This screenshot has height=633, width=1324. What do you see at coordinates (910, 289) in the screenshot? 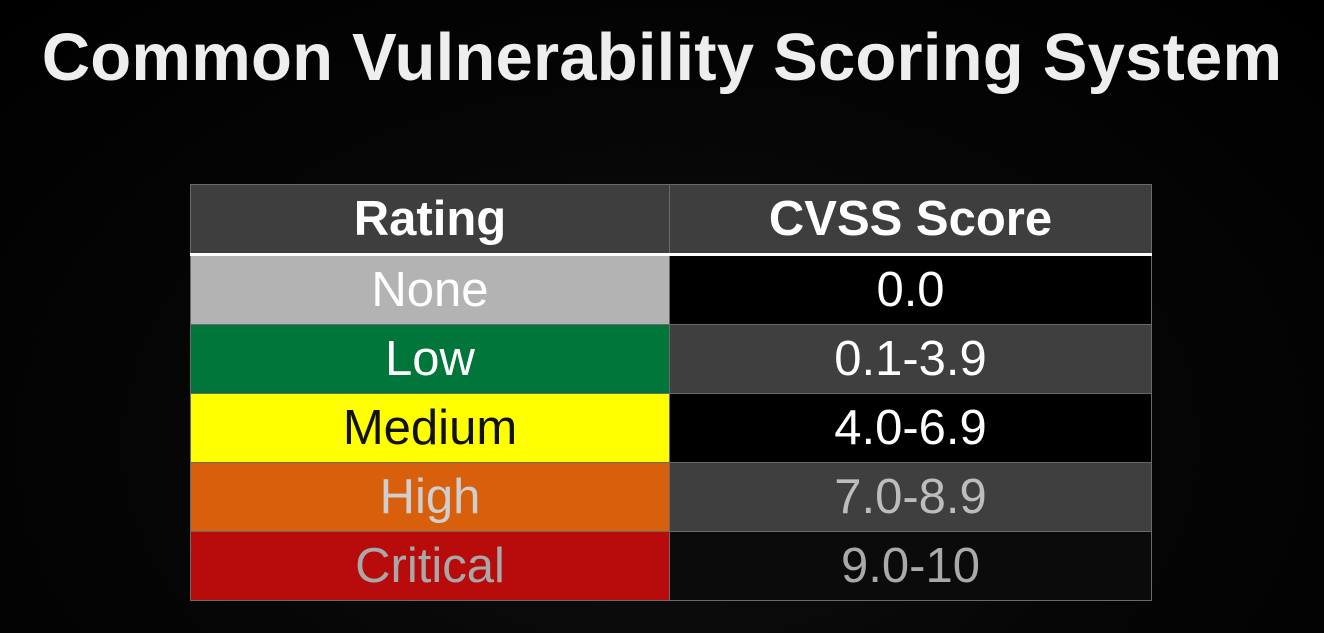
I see `score-none-cell: 0.0` at bounding box center [910, 289].